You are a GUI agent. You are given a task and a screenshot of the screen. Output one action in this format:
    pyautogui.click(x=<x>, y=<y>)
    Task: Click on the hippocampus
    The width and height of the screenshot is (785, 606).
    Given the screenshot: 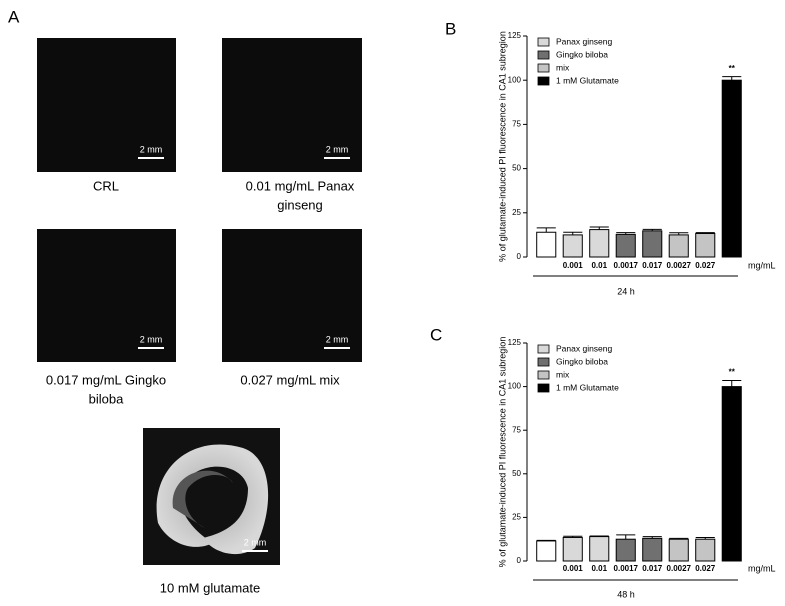 What is the action you would take?
    pyautogui.click(x=212, y=499)
    